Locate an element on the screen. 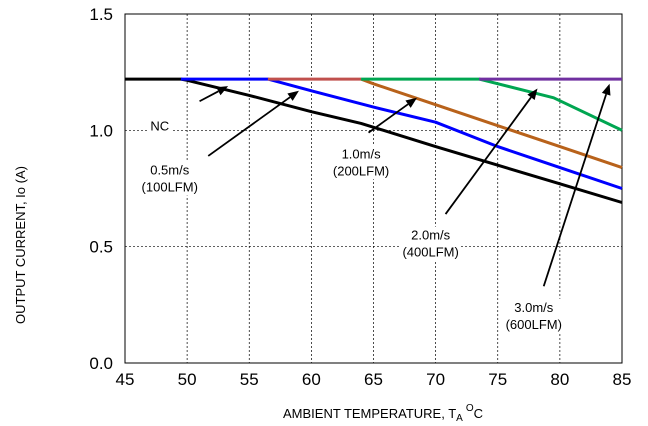 The width and height of the screenshot is (648, 426). annotation-label: 1.0m/s (200LFM) is located at coordinates (361, 162).